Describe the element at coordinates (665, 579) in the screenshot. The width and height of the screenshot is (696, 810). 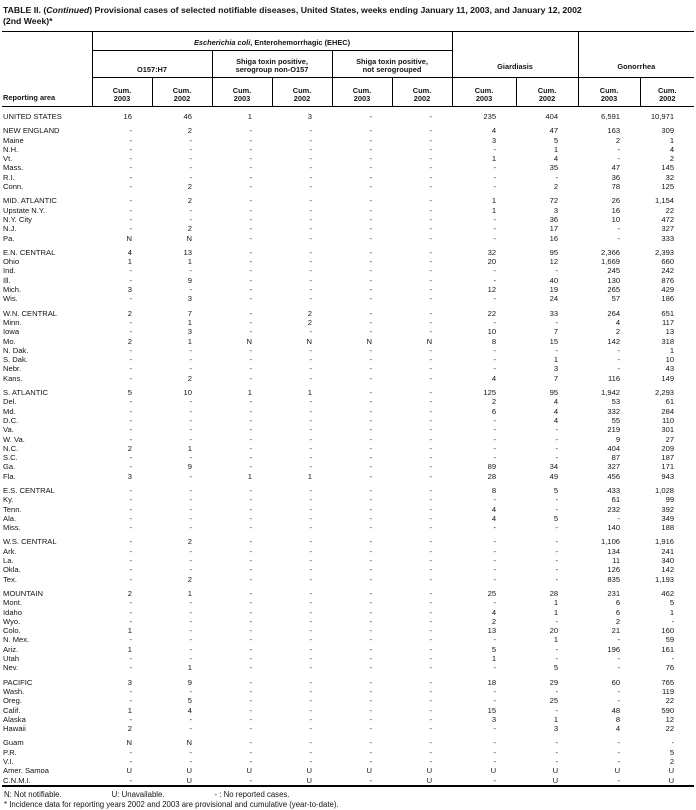
I see `value-cell: 1,193` at that location.